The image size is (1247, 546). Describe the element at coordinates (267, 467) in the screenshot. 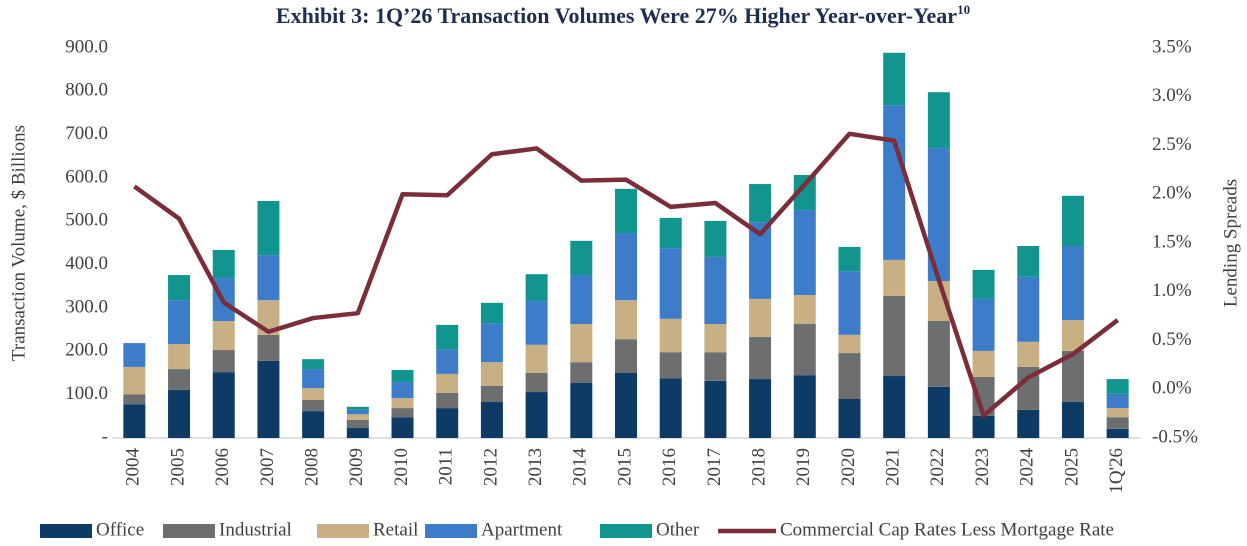

I see `x-tick-label: 2007` at that location.